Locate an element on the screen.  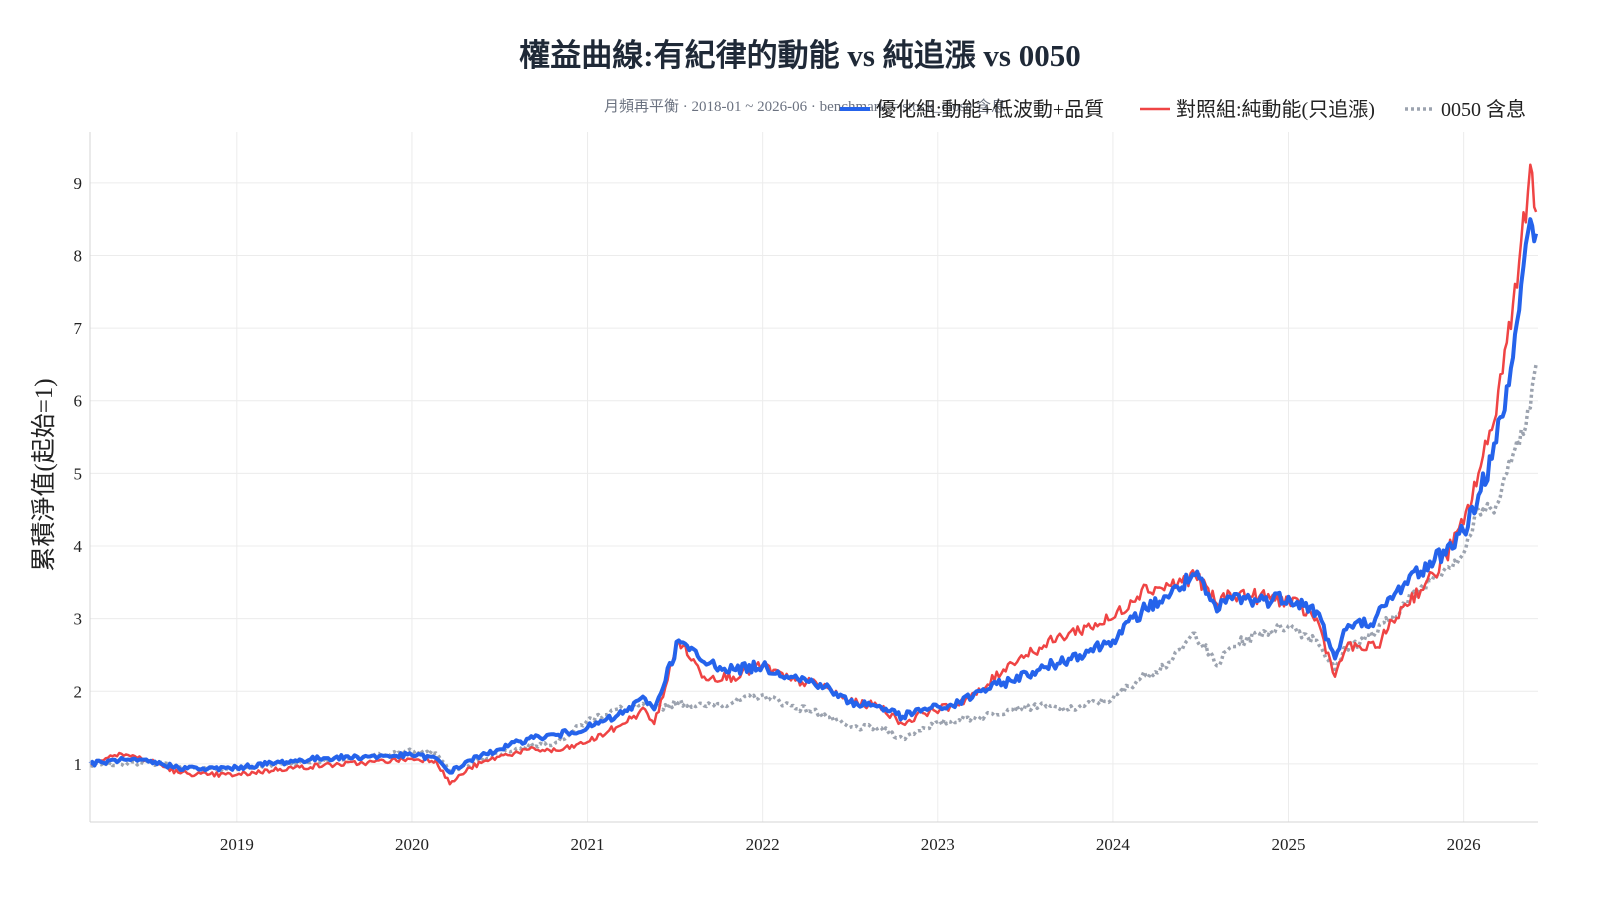
y-tick-label: 4 is located at coordinates (78, 546).